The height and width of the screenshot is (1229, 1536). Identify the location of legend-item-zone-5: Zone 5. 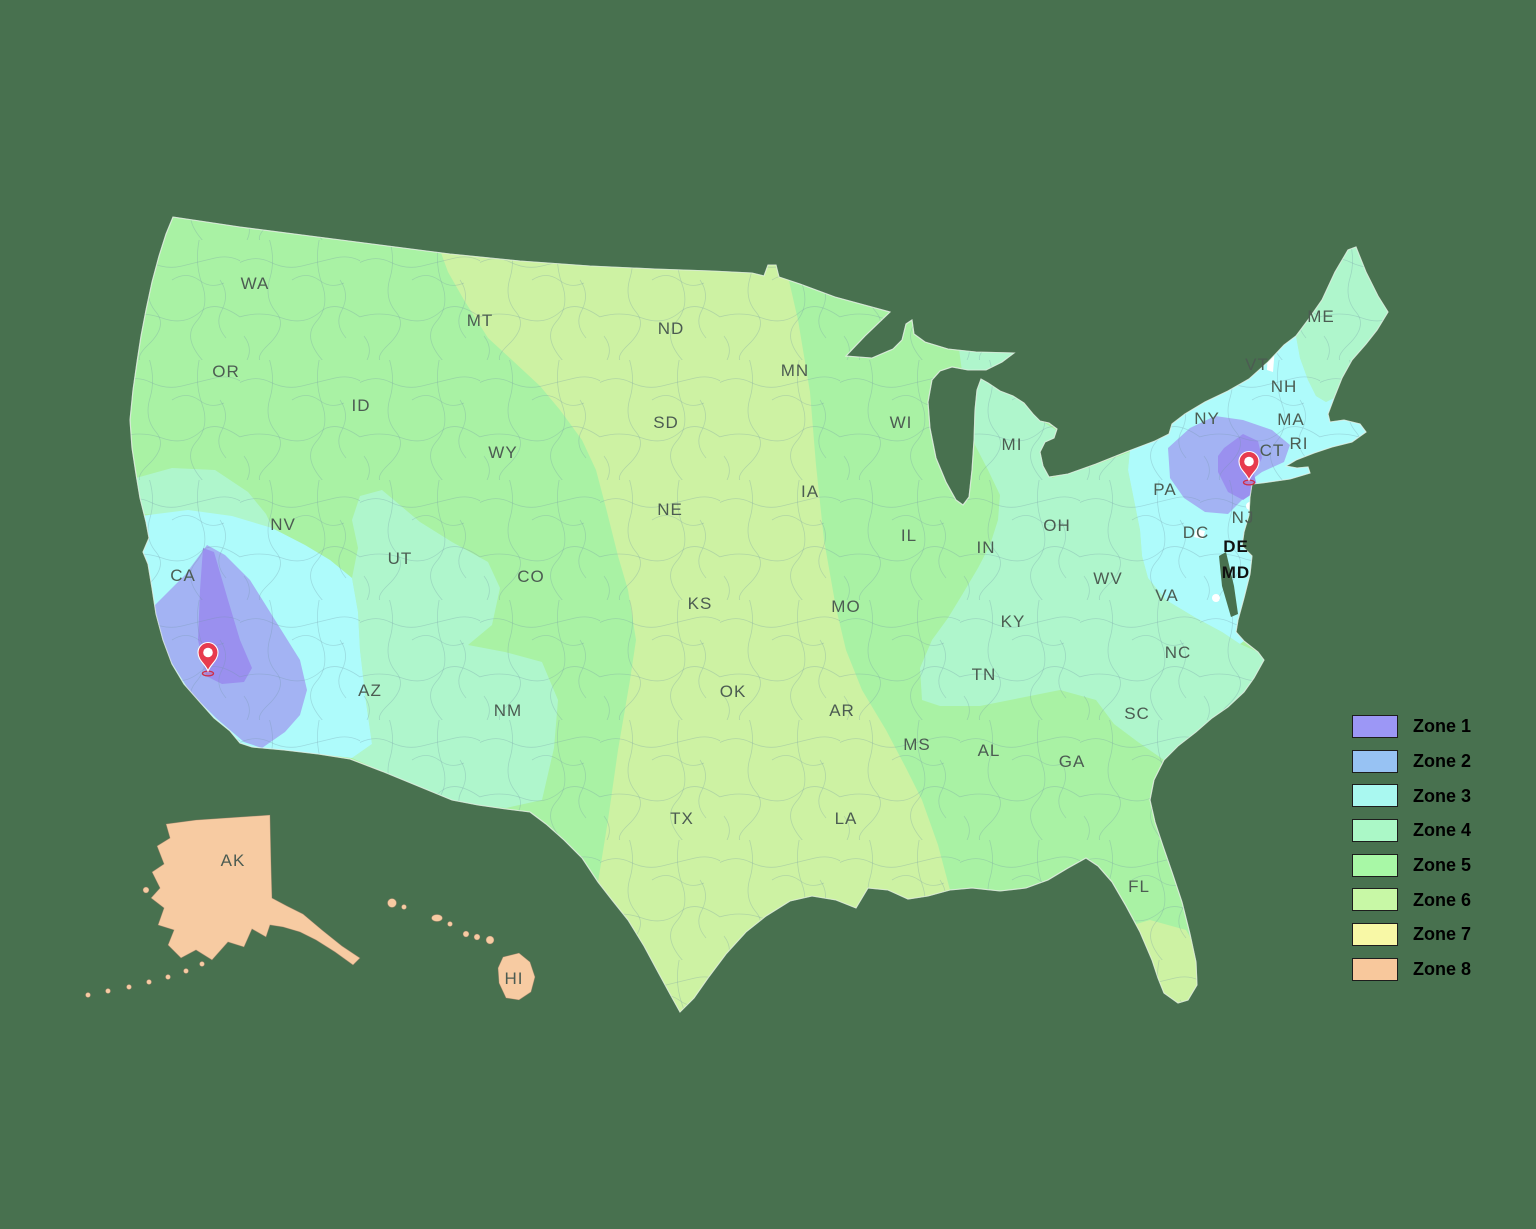
(1411, 865).